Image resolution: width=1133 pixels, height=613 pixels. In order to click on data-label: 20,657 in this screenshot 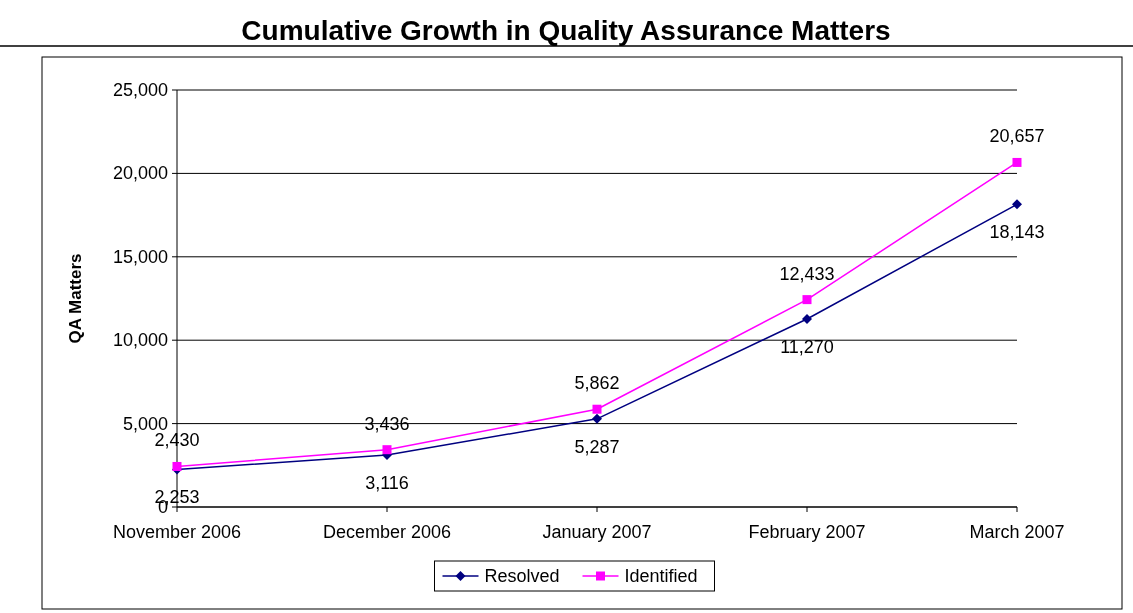, I will do `click(1017, 136)`.